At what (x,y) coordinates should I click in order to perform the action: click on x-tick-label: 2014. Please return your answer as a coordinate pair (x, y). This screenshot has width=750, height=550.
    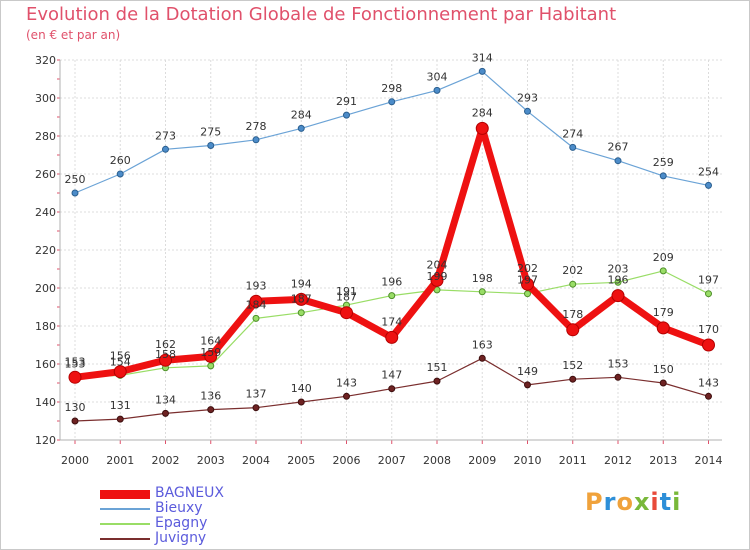
    Looking at the image, I should click on (709, 460).